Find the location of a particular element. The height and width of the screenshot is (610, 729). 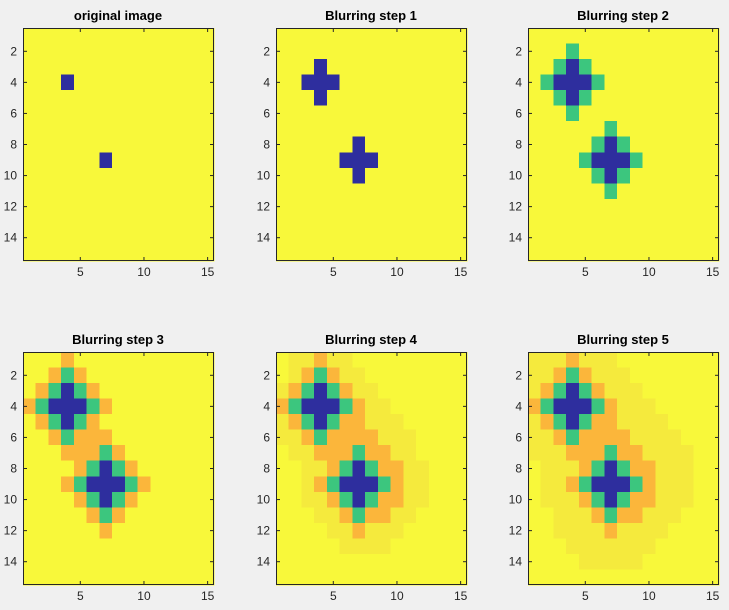

y-tick-label: 8 is located at coordinates (518, 145).